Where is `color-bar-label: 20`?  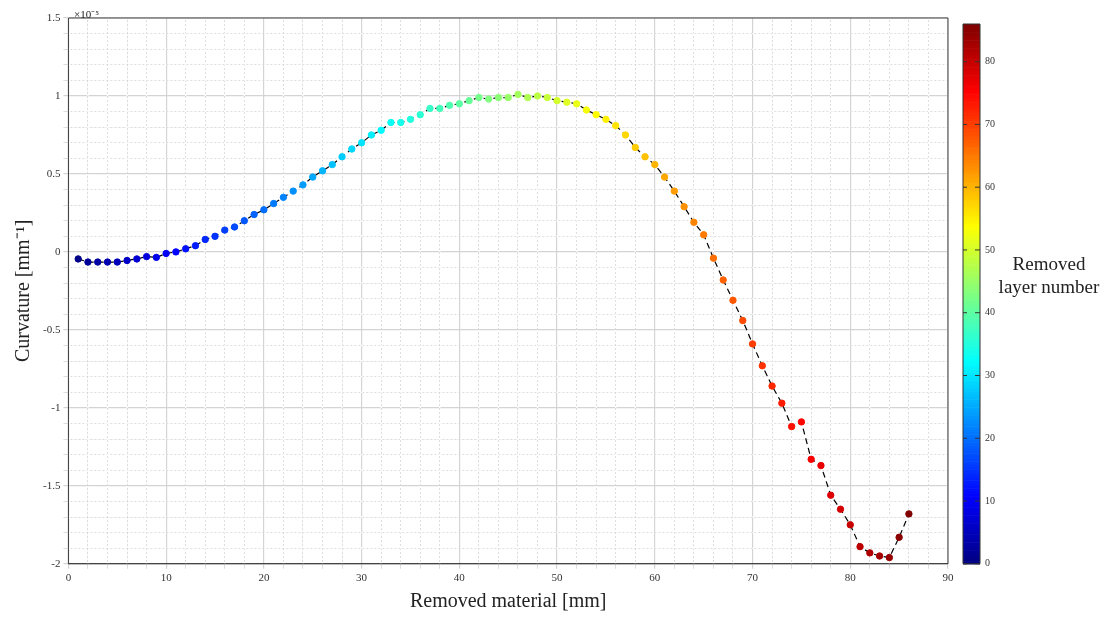
color-bar-label: 20 is located at coordinates (990, 437).